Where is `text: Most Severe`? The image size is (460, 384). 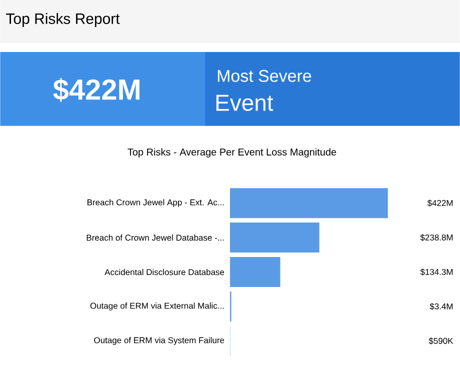
text: Most Severe is located at coordinates (265, 76).